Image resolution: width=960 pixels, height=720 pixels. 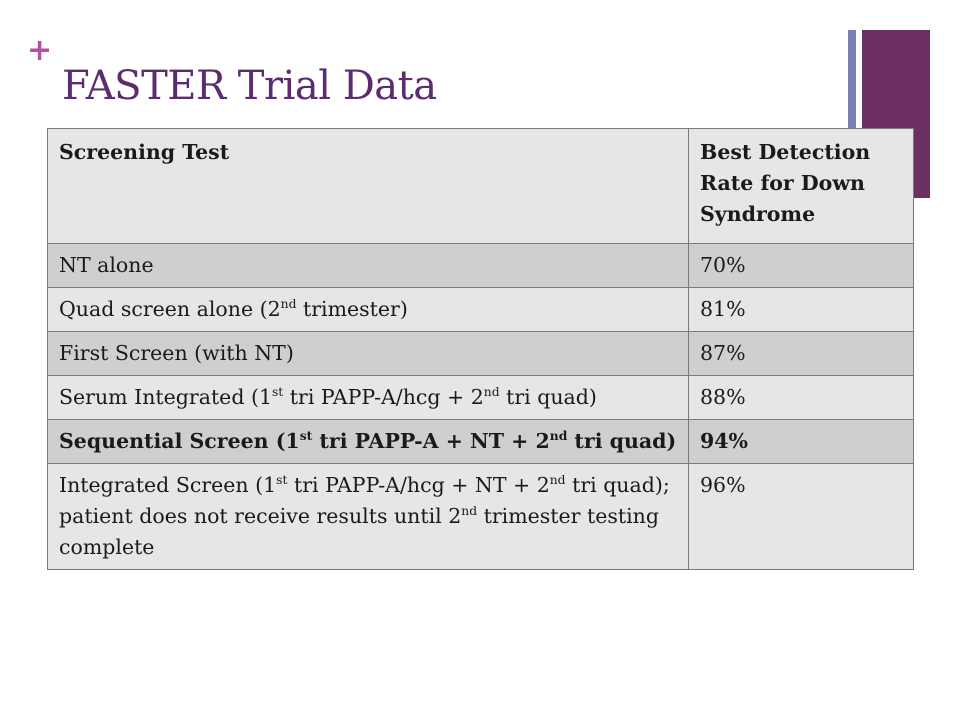 I want to click on screening-test-cell: Quad screen alone (2nd trimester), so click(x=368, y=309).